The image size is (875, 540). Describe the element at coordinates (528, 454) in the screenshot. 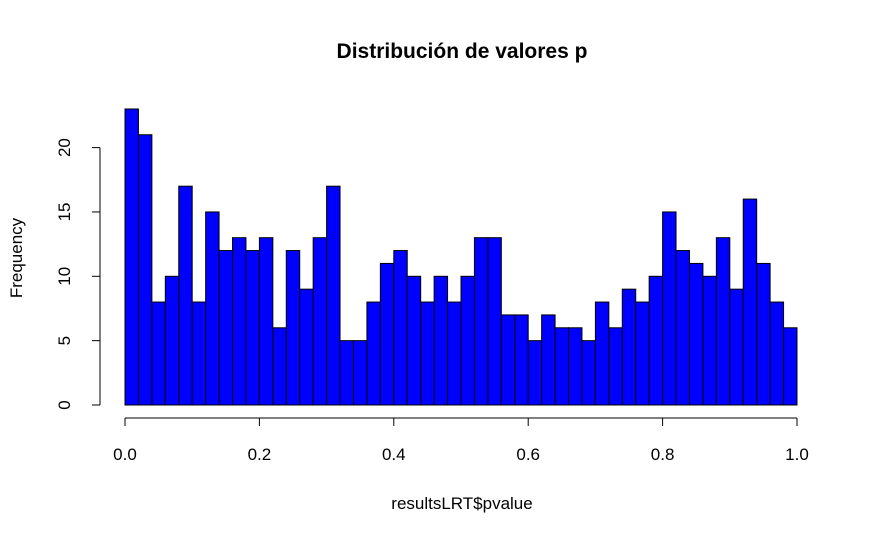

I see `x-tick-label: 0.6` at that location.